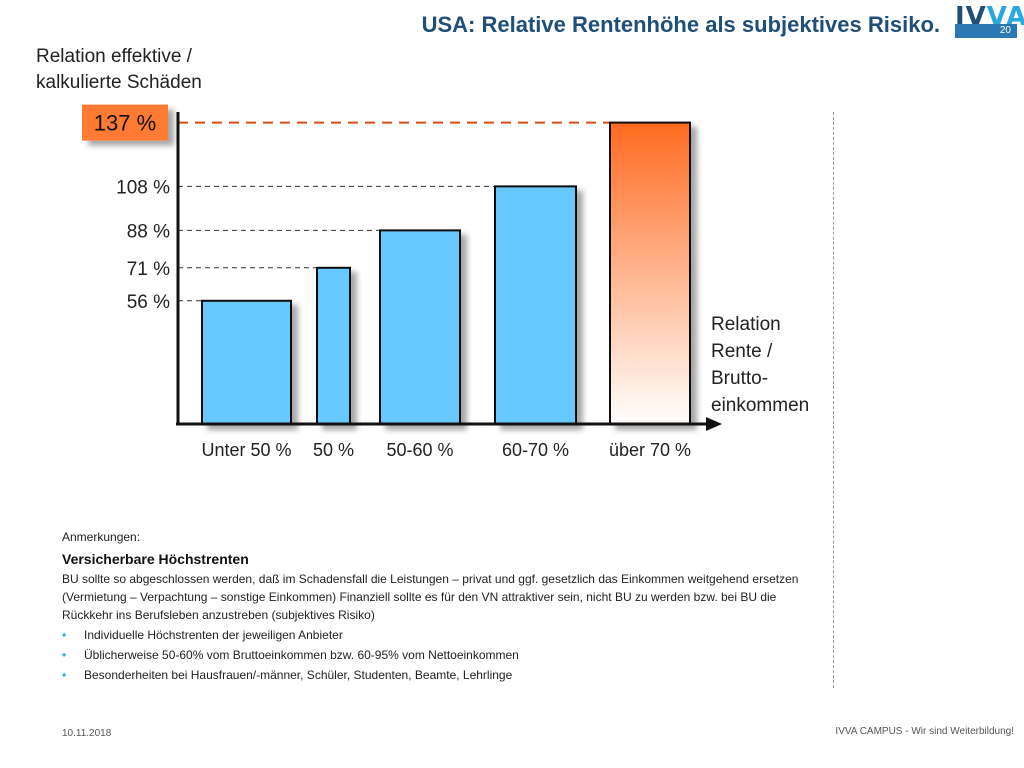 The width and height of the screenshot is (1024, 768). What do you see at coordinates (143, 187) in the screenshot?
I see `value-label-3: 108 %` at bounding box center [143, 187].